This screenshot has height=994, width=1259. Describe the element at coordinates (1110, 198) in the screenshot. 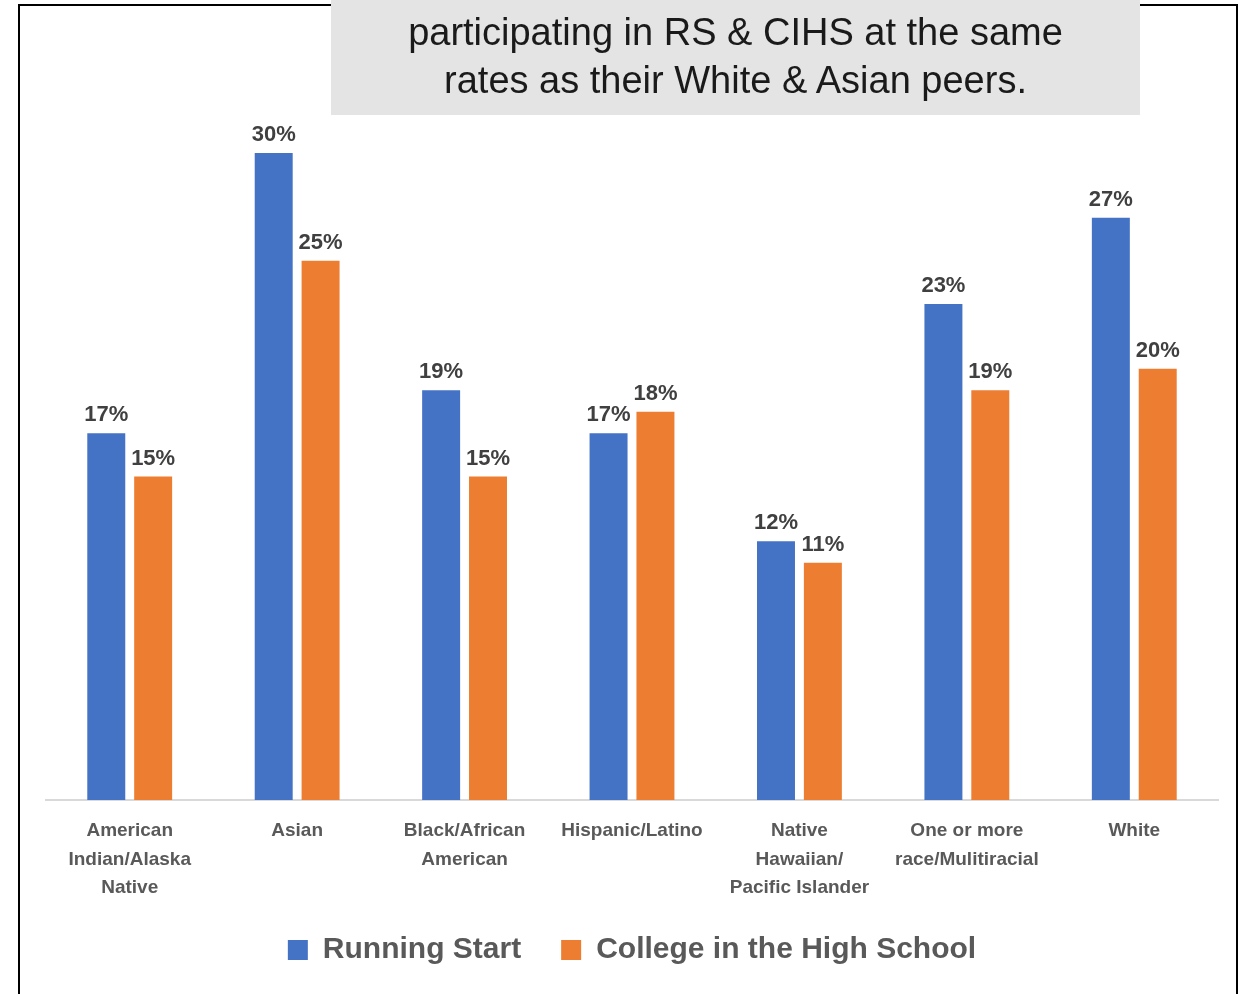

I see `data-label: 27%` at that location.